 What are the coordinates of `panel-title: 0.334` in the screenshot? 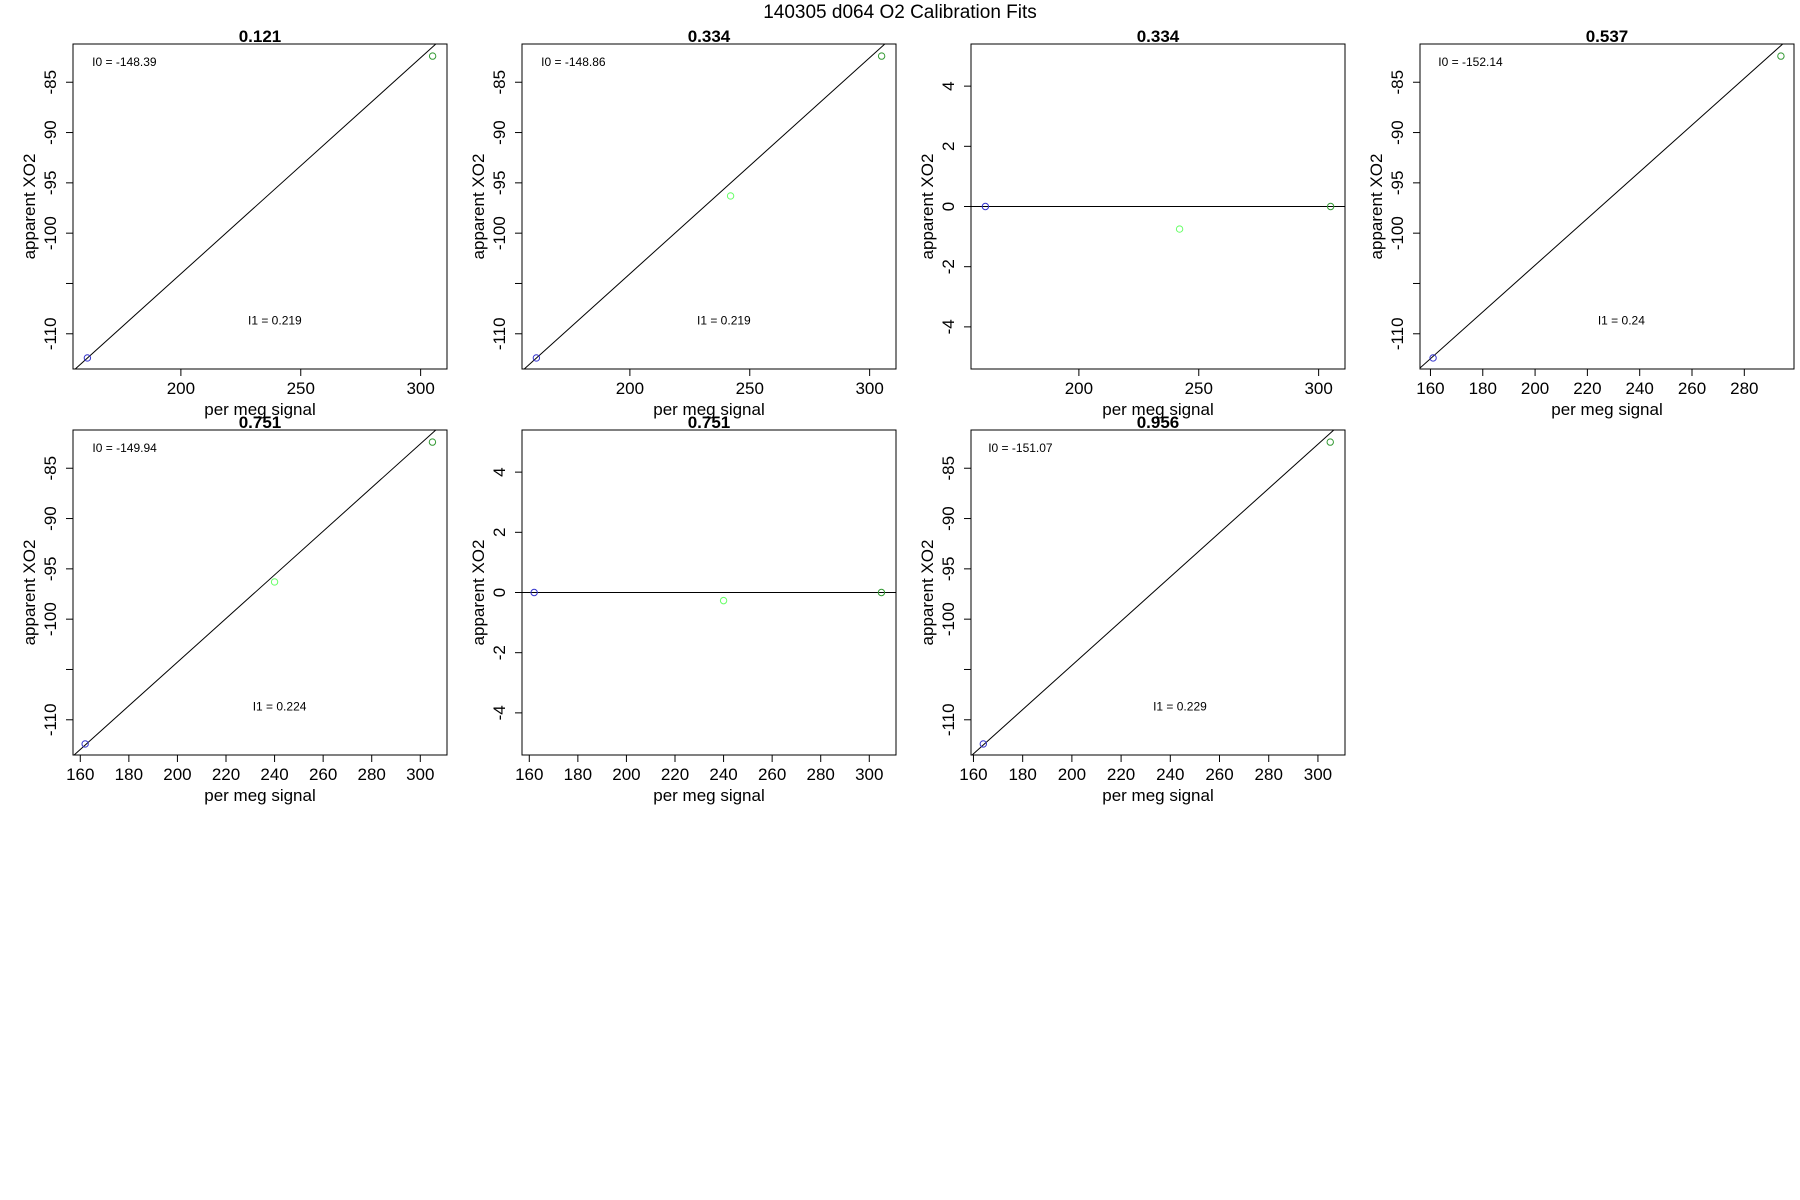 It's located at (1158, 36).